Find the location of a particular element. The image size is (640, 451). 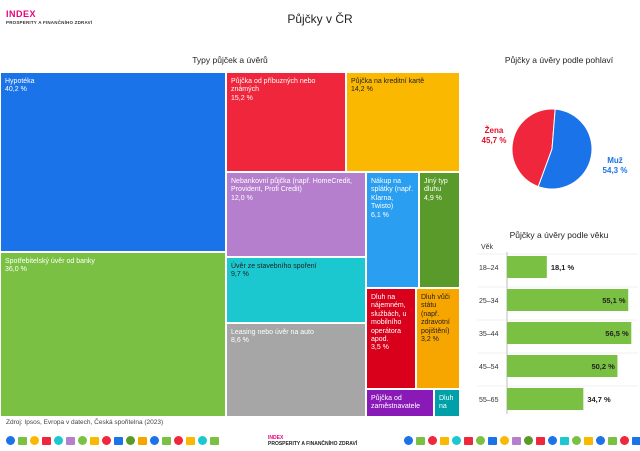

treemap-tile: Dluh na is located at coordinates (447, 403).